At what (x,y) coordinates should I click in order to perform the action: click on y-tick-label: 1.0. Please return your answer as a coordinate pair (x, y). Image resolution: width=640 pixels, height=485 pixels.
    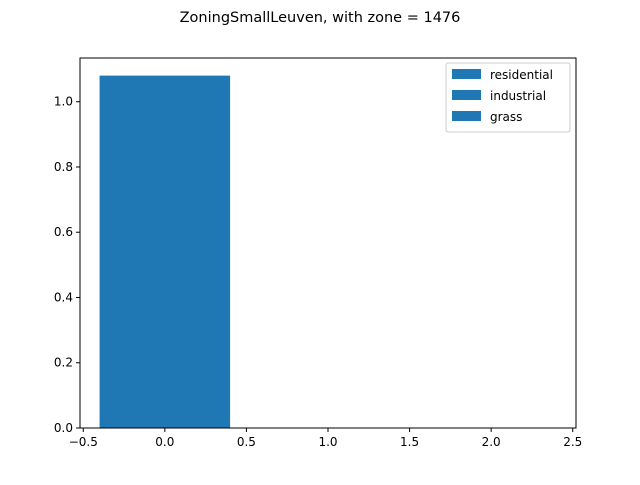
    Looking at the image, I should click on (63, 102).